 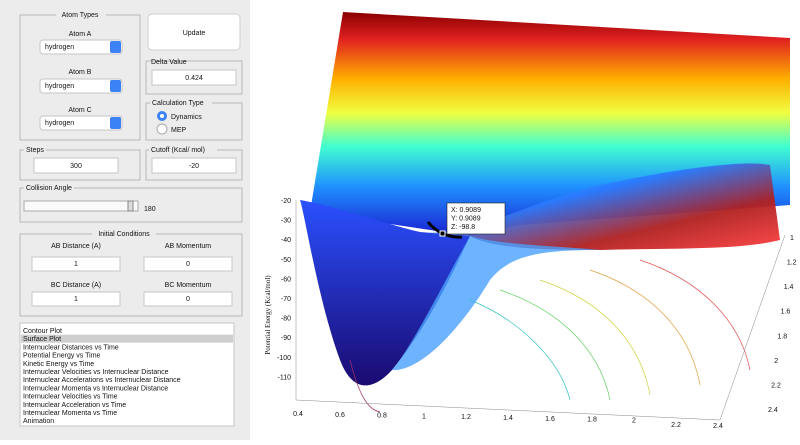 What do you see at coordinates (752, 327) in the screenshot?
I see `y-axis` at bounding box center [752, 327].